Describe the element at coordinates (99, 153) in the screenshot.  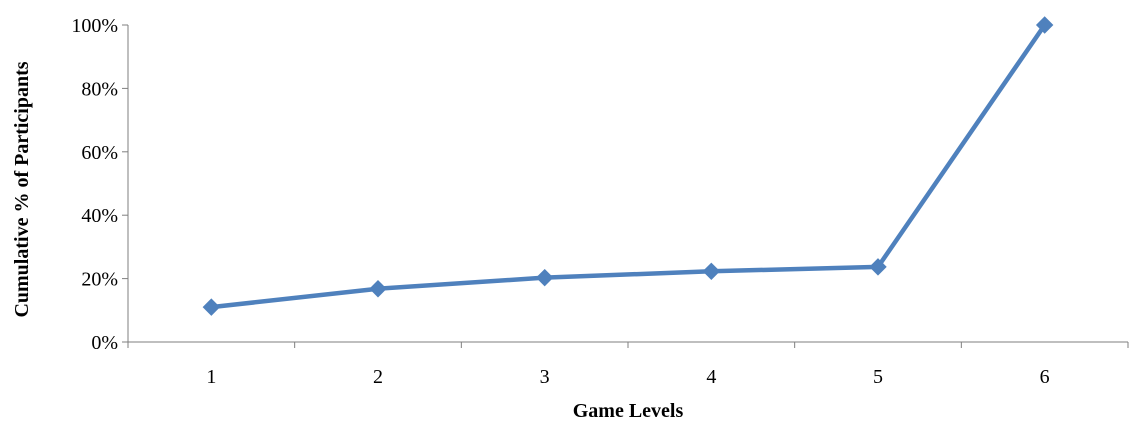
I see `y-tick-label: 60%` at that location.